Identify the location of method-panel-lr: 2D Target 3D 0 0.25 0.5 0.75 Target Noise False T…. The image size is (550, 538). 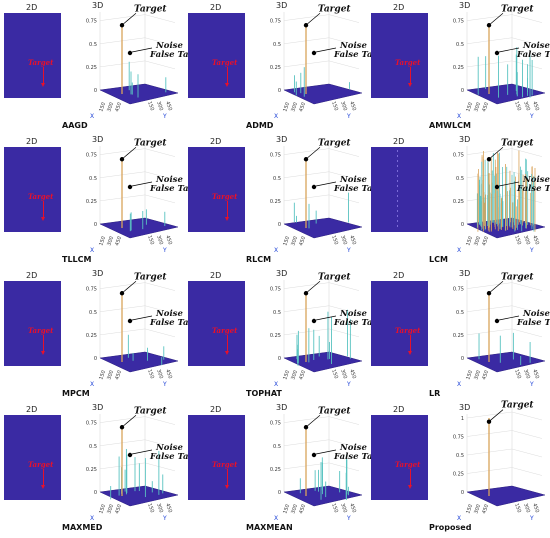
(458, 335).